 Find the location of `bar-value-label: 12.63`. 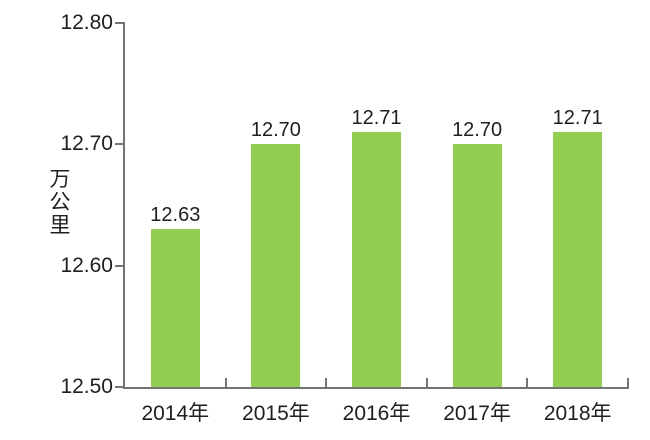

bar-value-label: 12.63 is located at coordinates (175, 215).